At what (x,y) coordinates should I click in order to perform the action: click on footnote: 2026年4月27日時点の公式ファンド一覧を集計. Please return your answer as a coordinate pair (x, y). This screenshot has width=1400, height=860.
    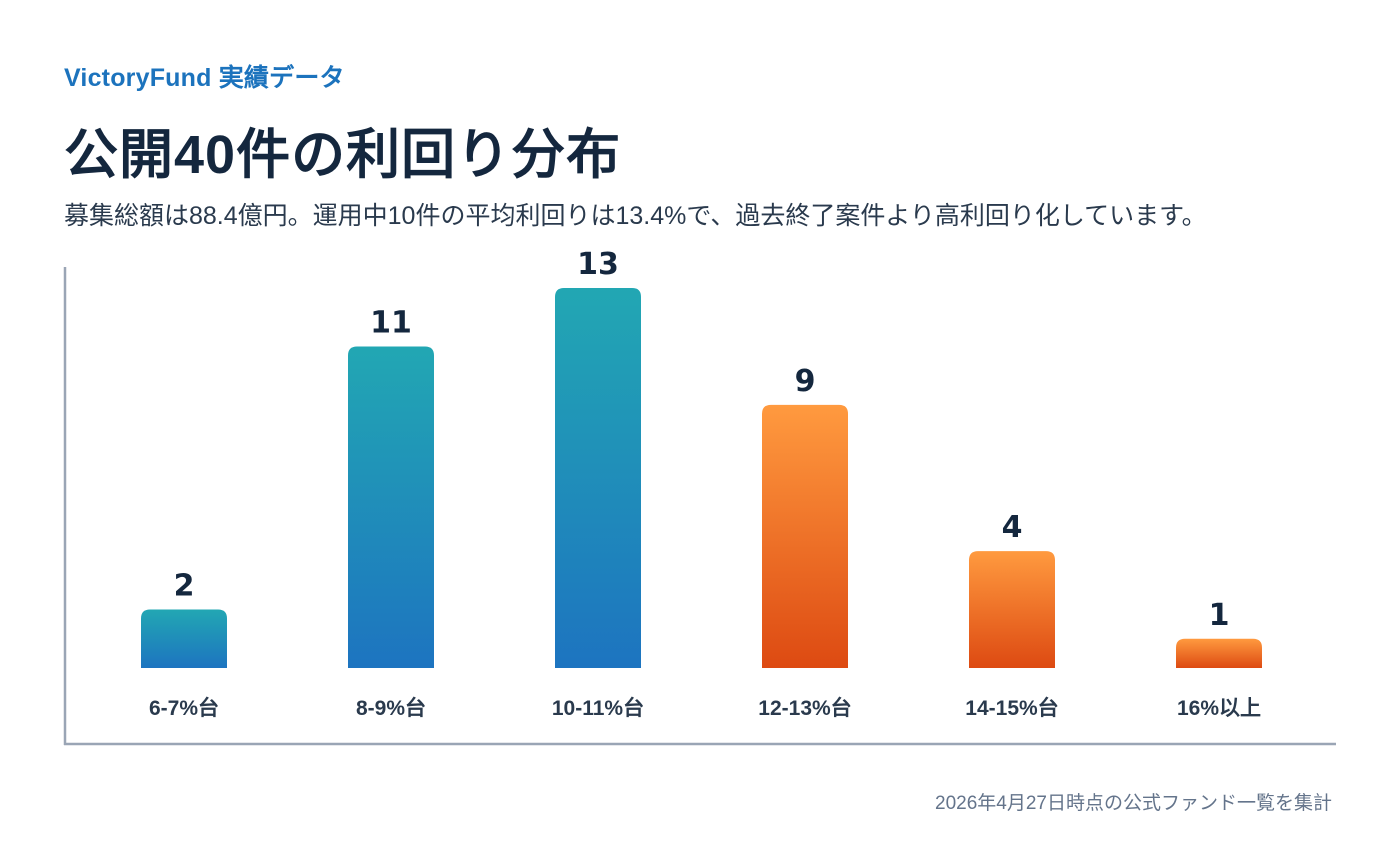
    Looking at the image, I should click on (1133, 803).